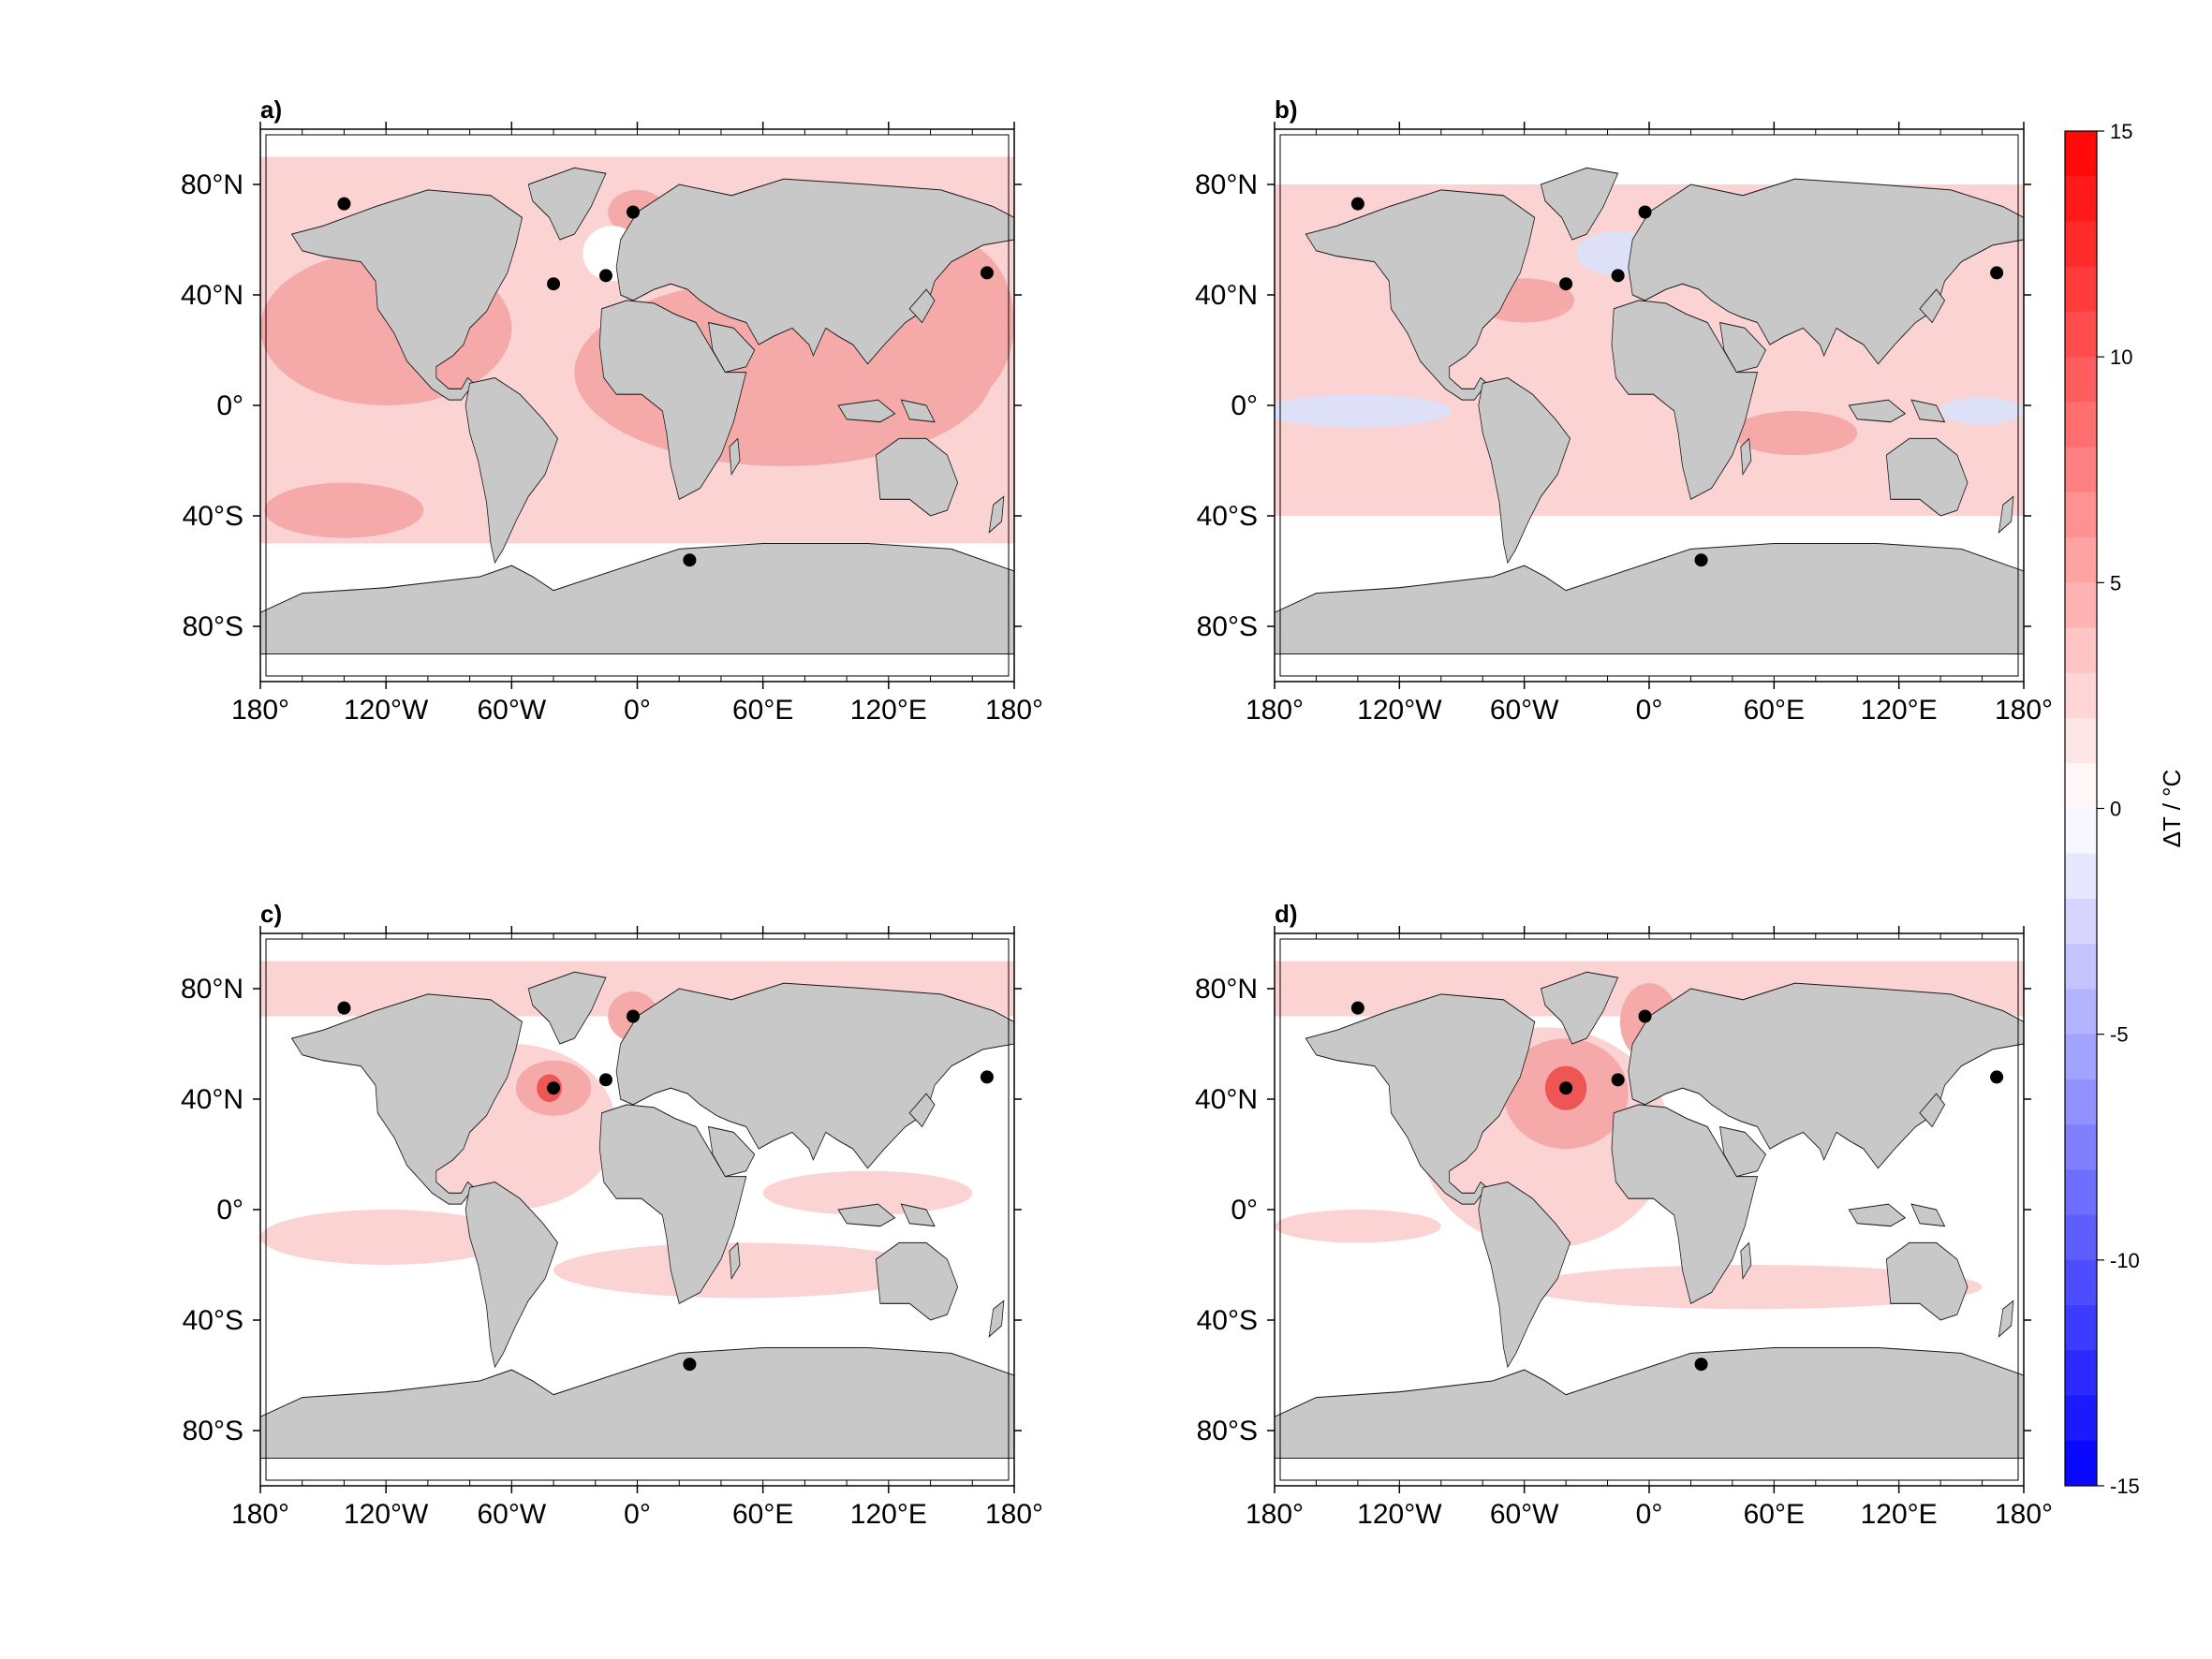 The width and height of the screenshot is (2212, 1659). Describe the element at coordinates (271, 914) in the screenshot. I see `panel-label: c)` at that location.